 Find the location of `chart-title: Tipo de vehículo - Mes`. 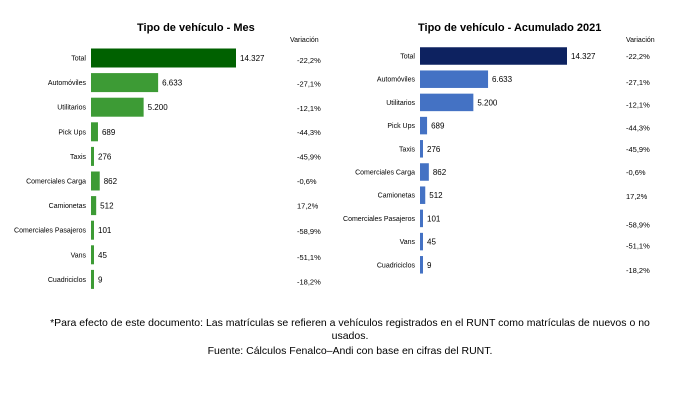

chart-title: Tipo de vehículo - Mes is located at coordinates (196, 28).